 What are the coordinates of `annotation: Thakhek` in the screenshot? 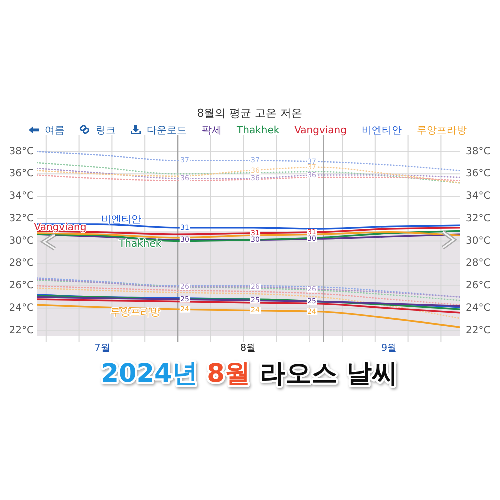 It's located at (140, 244).